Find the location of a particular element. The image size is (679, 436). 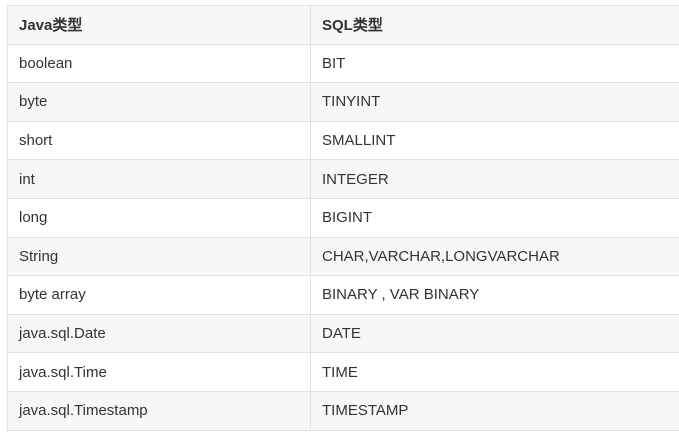

sql-type-cell: BIT is located at coordinates (494, 63).